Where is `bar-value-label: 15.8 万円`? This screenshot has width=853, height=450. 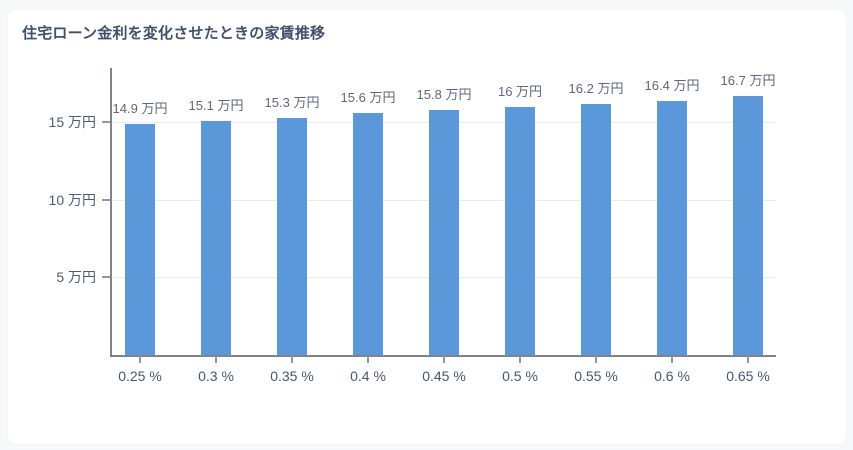 bar-value-label: 15.8 万円 is located at coordinates (444, 94).